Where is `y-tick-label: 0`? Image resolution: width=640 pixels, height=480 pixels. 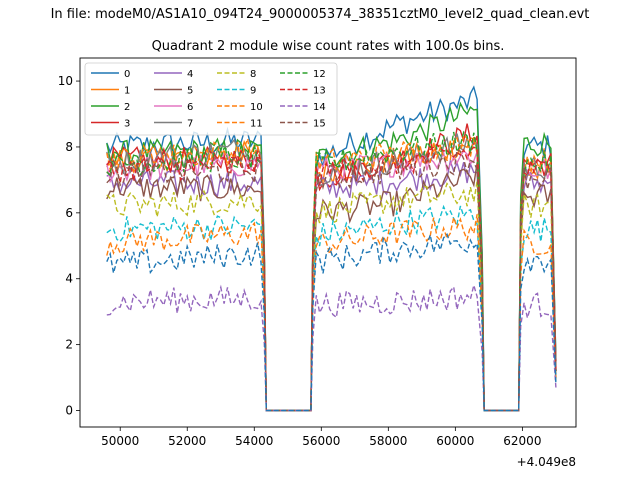
y-tick-label: 0 is located at coordinates (69, 411).